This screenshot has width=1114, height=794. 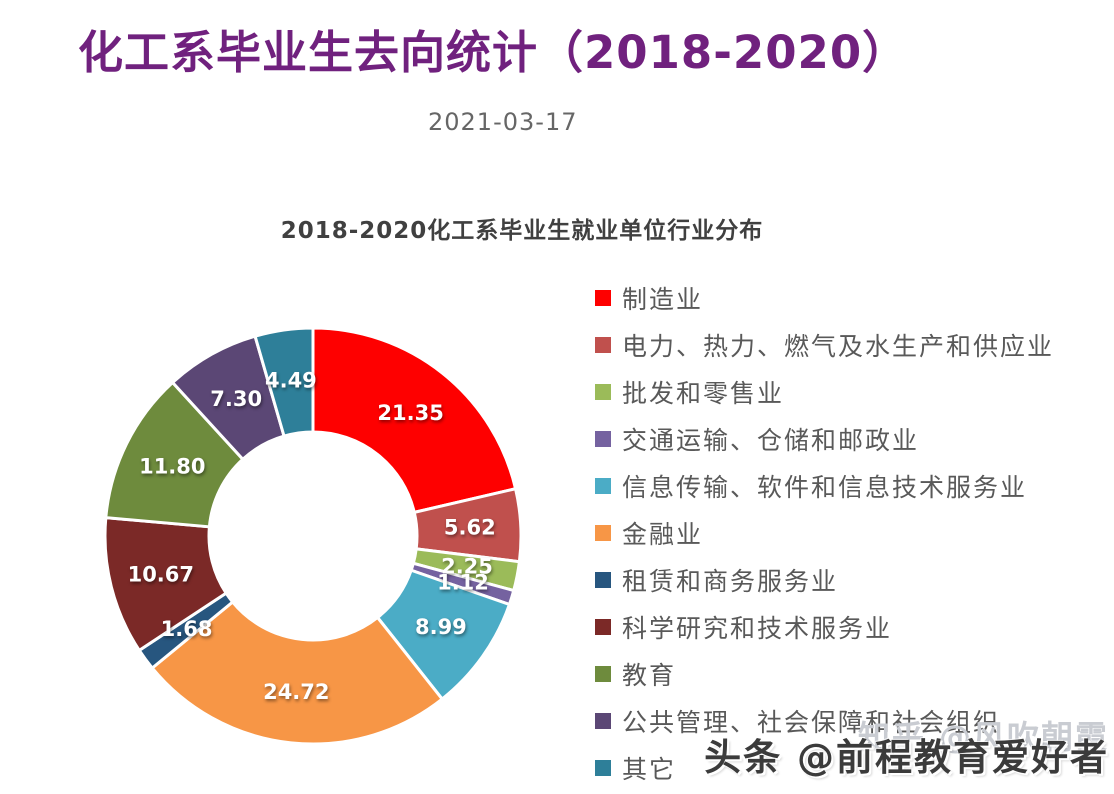 I want to click on legend-item: 其它, so click(x=824, y=769).